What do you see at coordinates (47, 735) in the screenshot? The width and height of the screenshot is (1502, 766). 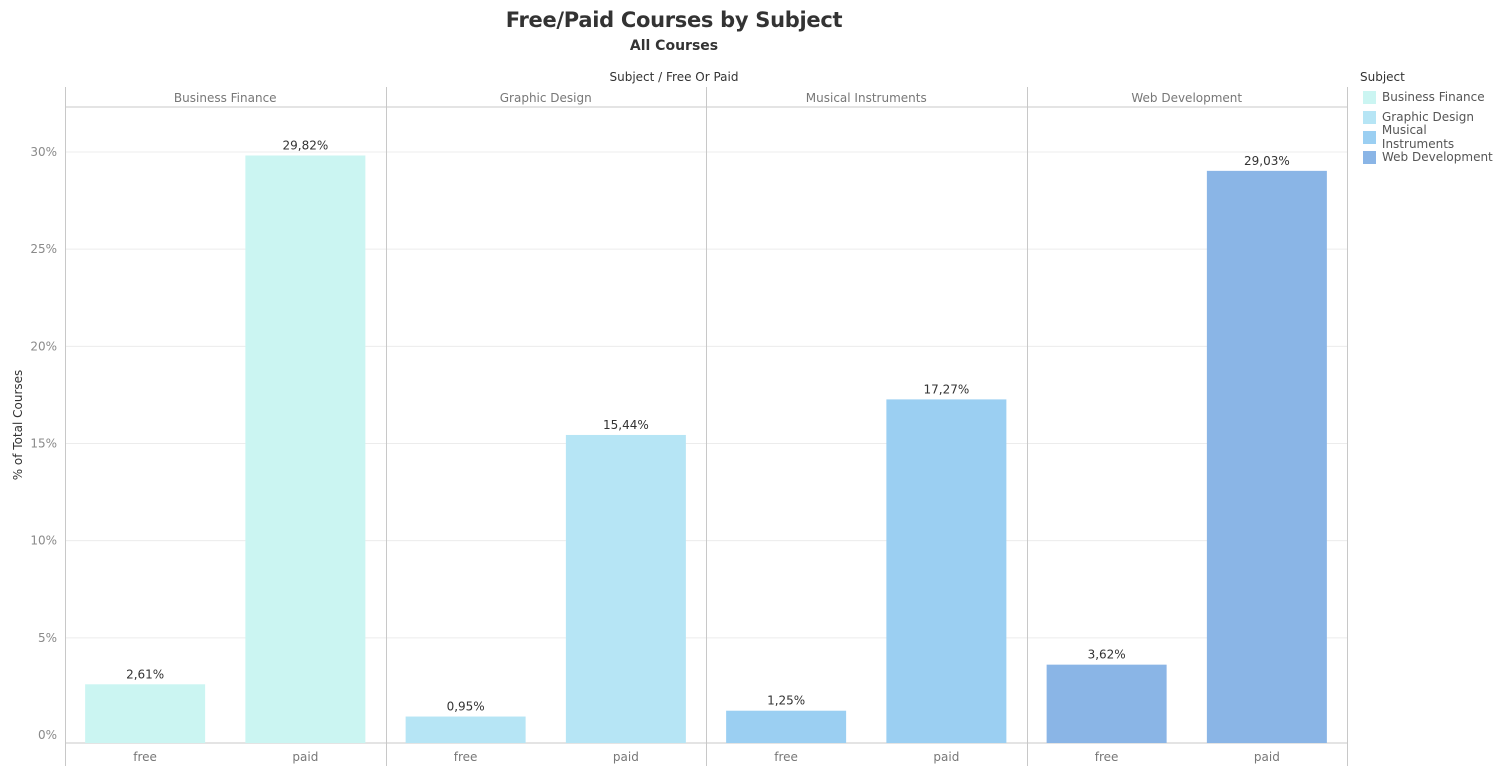 I see `y-tick-label: 0%` at bounding box center [47, 735].